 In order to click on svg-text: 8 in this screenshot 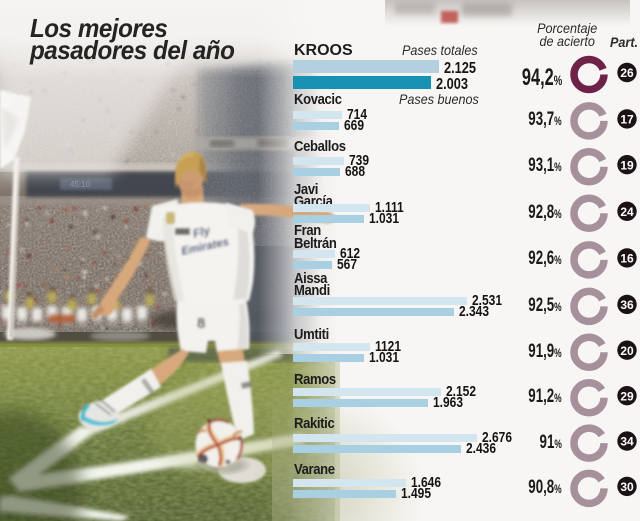, I will do `click(201, 323)`.